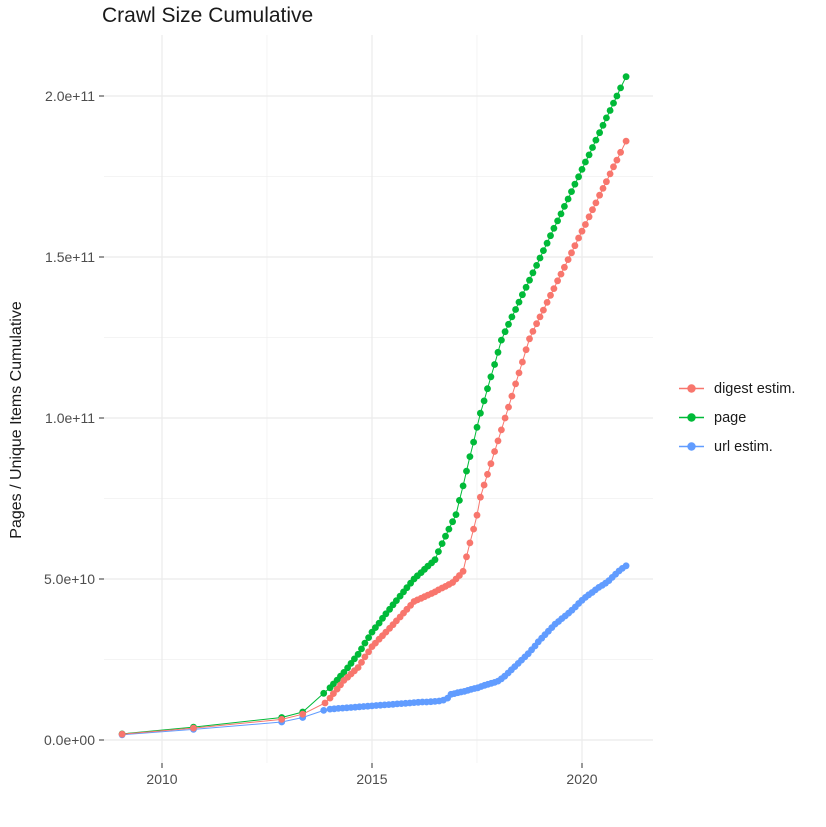  What do you see at coordinates (69, 740) in the screenshot?
I see `y-tick-label: 0.0e+00` at bounding box center [69, 740].